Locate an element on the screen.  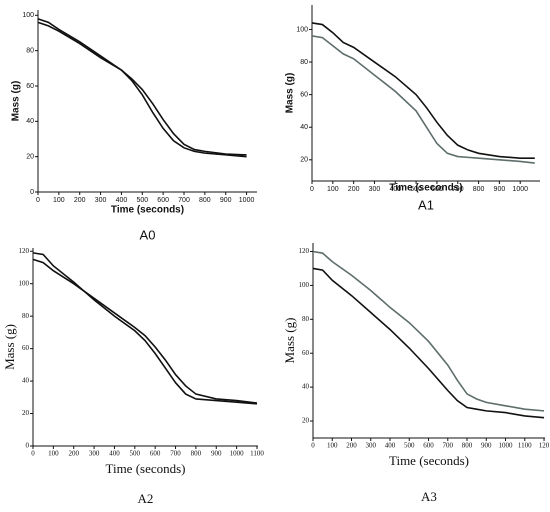
caption: A1 is located at coordinates (426, 204).